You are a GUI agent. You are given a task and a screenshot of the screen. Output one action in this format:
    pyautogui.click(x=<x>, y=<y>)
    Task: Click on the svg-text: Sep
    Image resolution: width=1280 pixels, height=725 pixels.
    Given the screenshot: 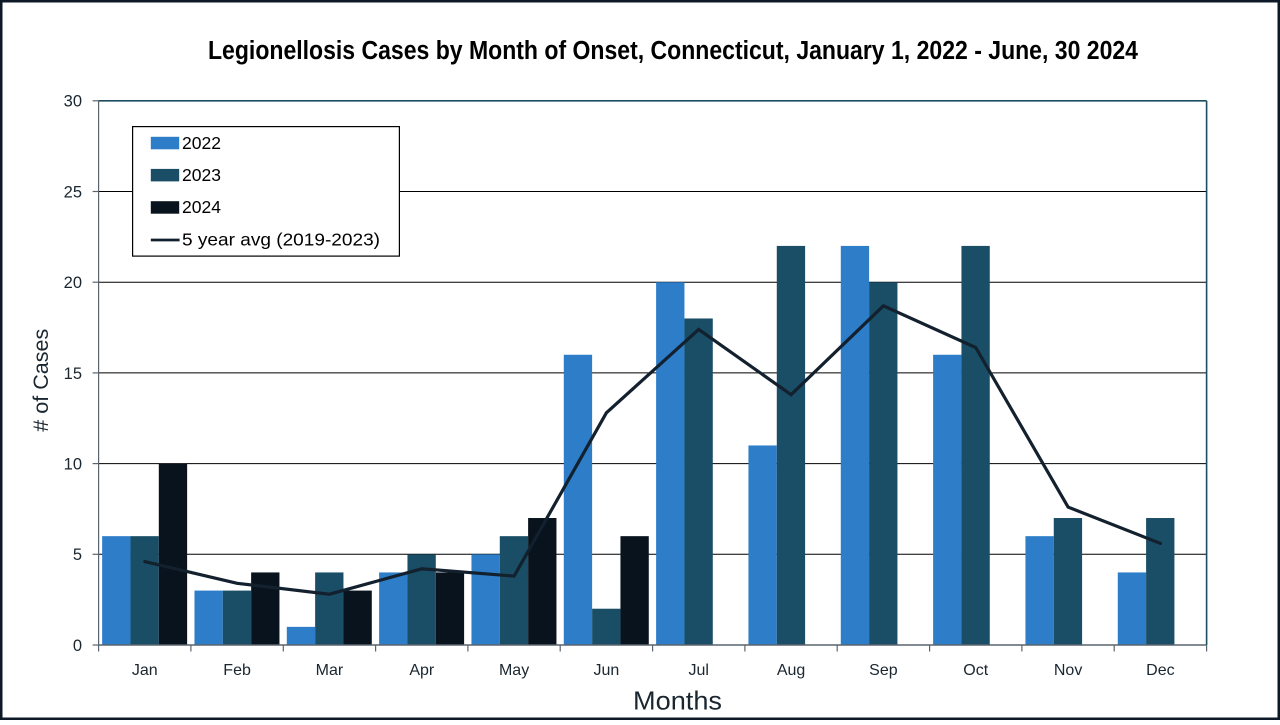 What is the action you would take?
    pyautogui.click(x=883, y=670)
    